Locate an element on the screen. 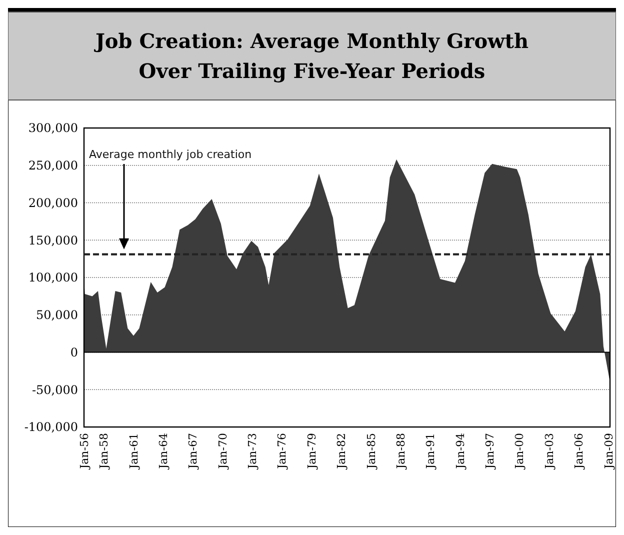 The width and height of the screenshot is (624, 535). chart-title: Job Creation: Average Monthly Growth Over Trailing Five-Year Periods is located at coordinates (311, 56).